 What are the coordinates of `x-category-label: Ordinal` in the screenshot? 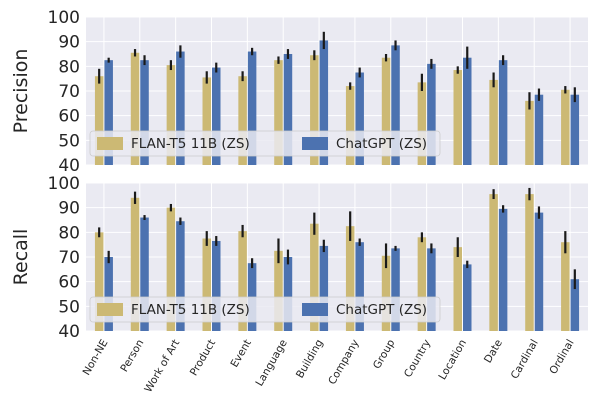 It's located at (561, 357).